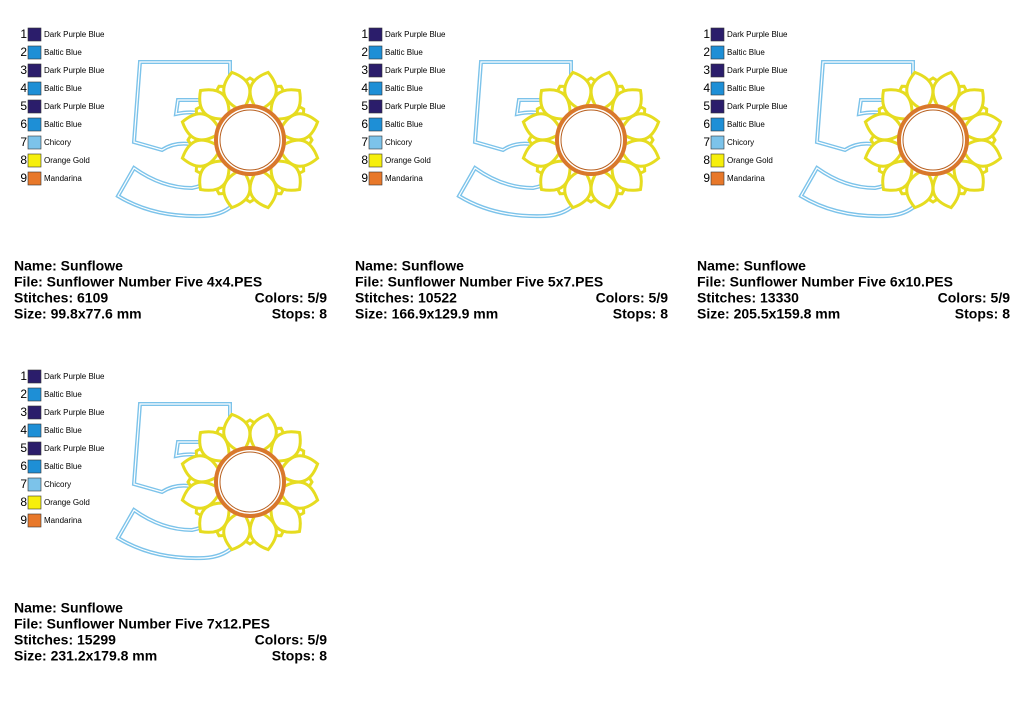 Image resolution: width=1024 pixels, height=708 pixels. I want to click on stitch-count: Stitches: 13330, so click(748, 298).